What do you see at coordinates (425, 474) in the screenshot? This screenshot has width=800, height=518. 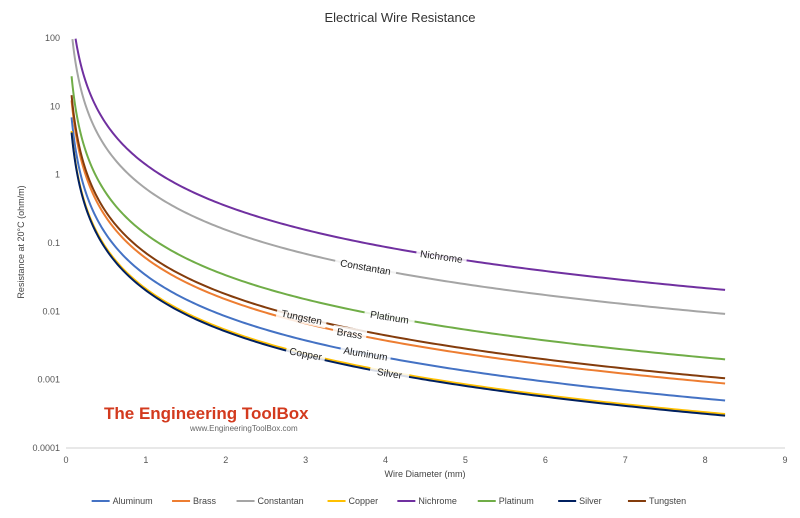 I see `x-axis-label: Wire Diameter (mm)` at bounding box center [425, 474].